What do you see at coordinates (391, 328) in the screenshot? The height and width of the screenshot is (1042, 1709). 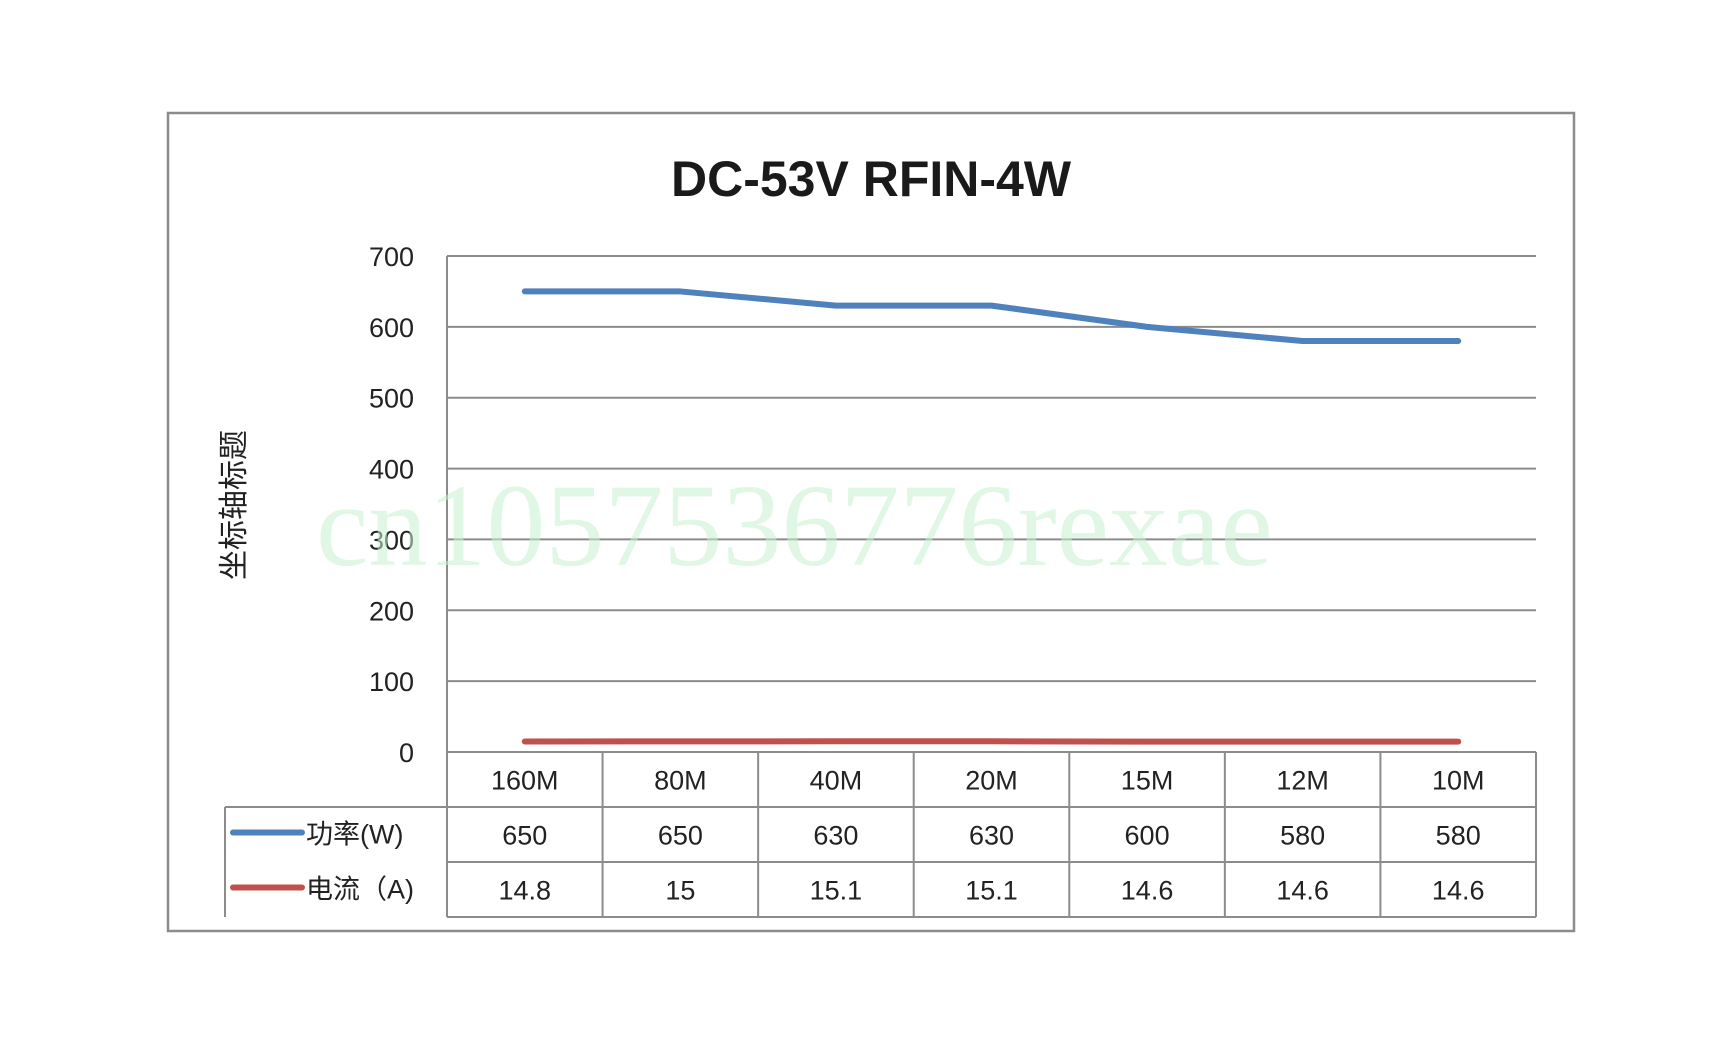 I see `y-tick-label: 600` at bounding box center [391, 328].